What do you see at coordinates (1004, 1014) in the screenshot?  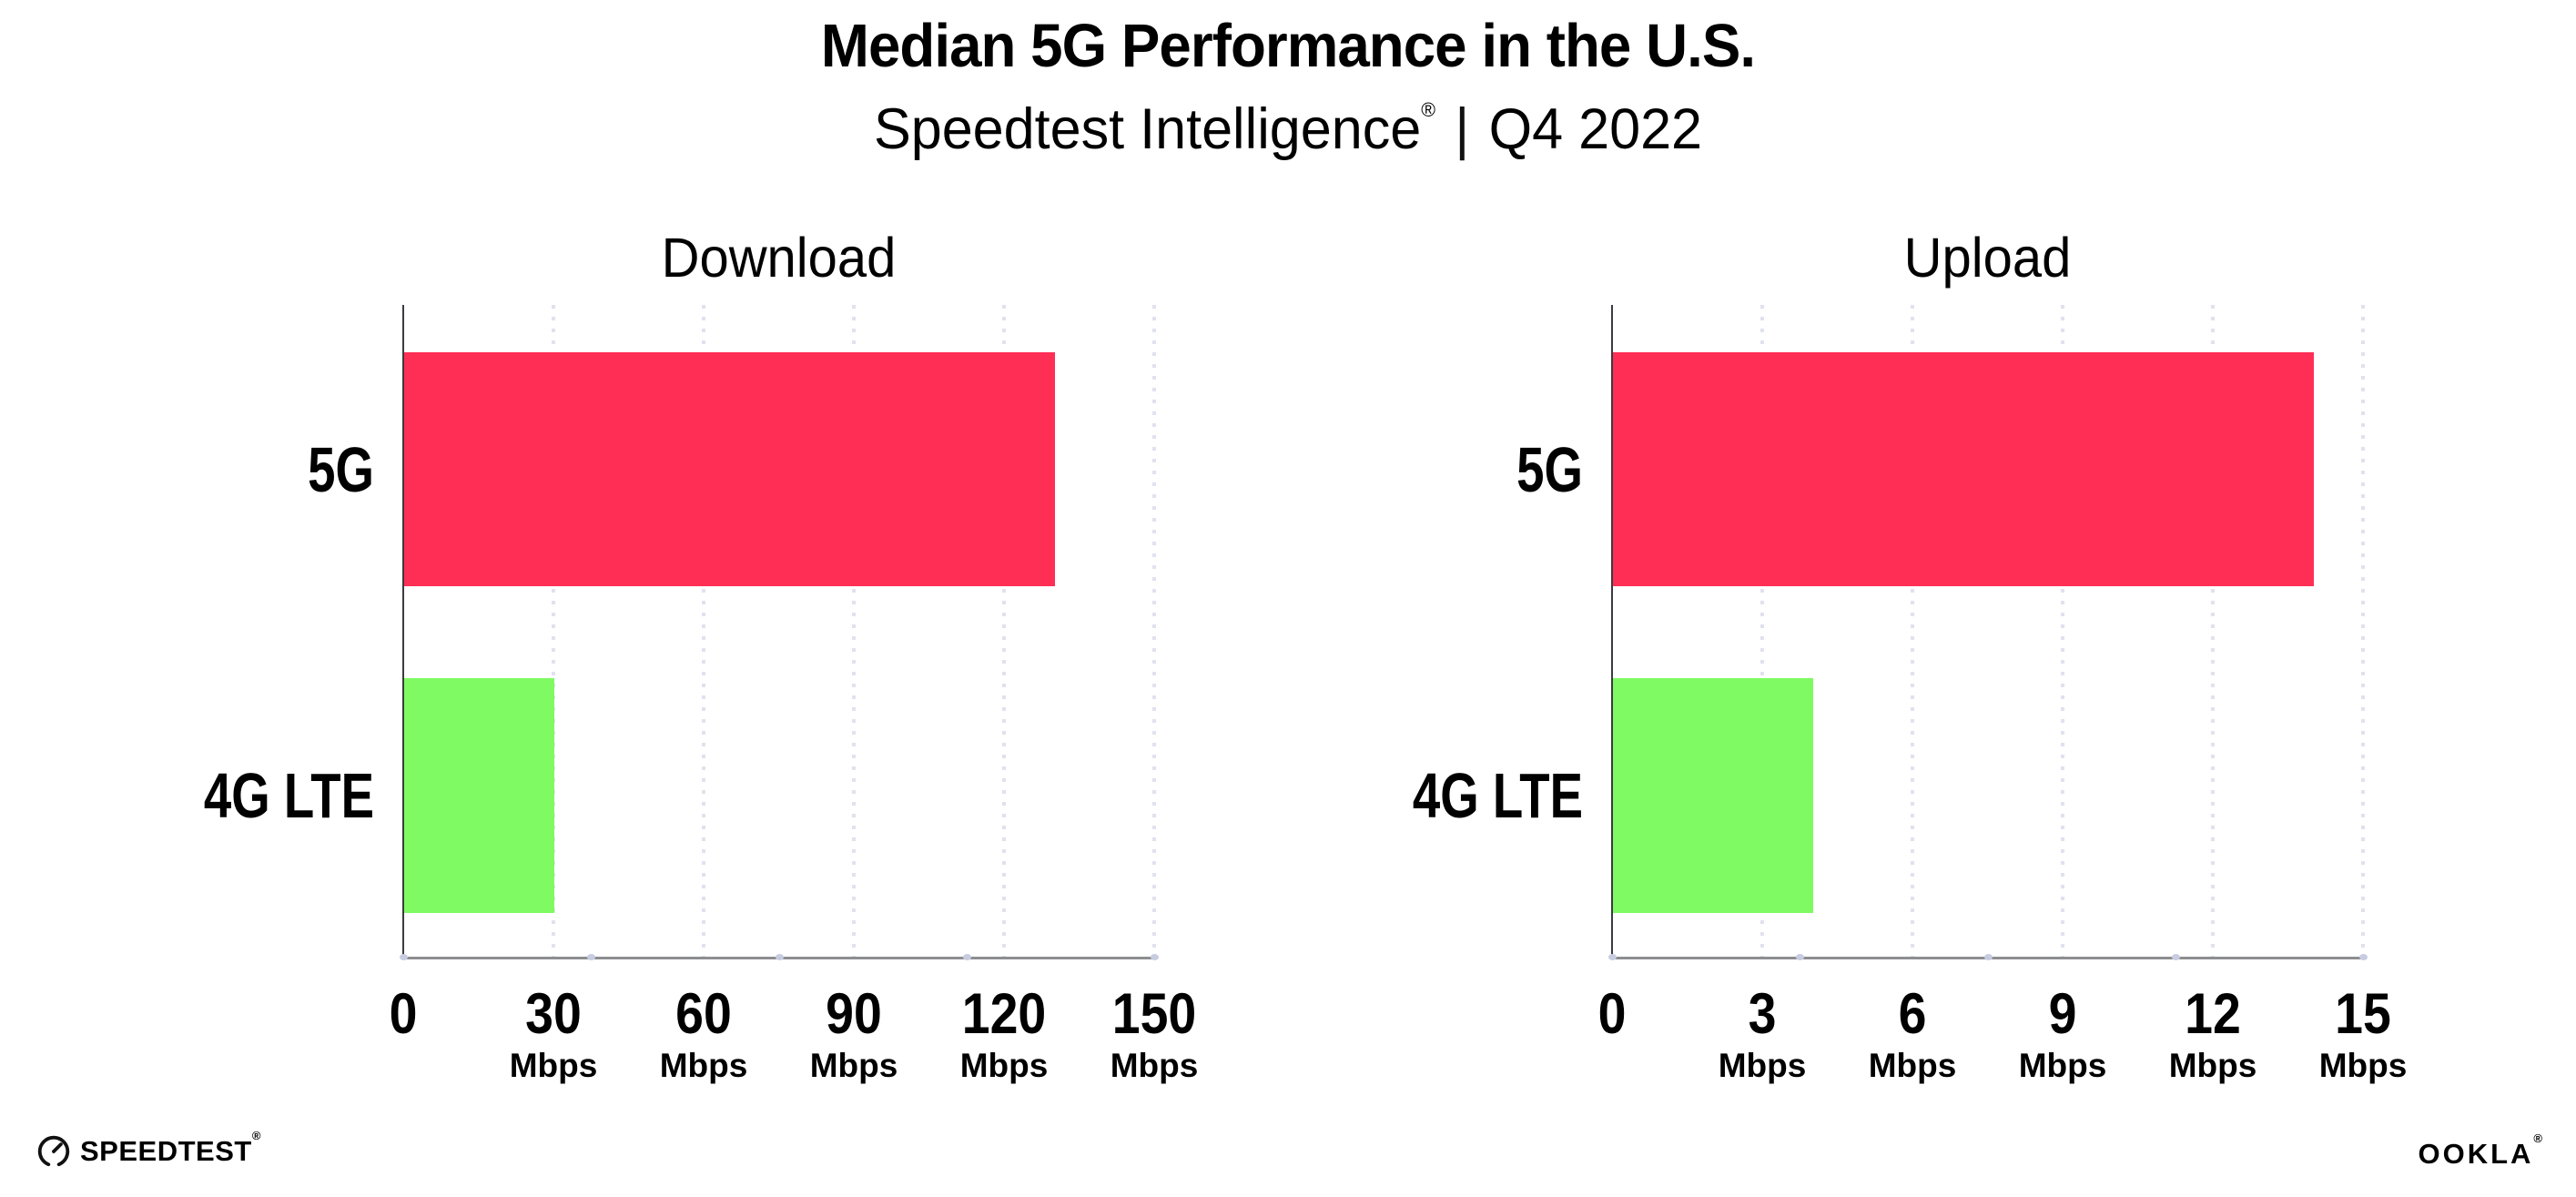 I see `tick-label-download-120: 120` at bounding box center [1004, 1014].